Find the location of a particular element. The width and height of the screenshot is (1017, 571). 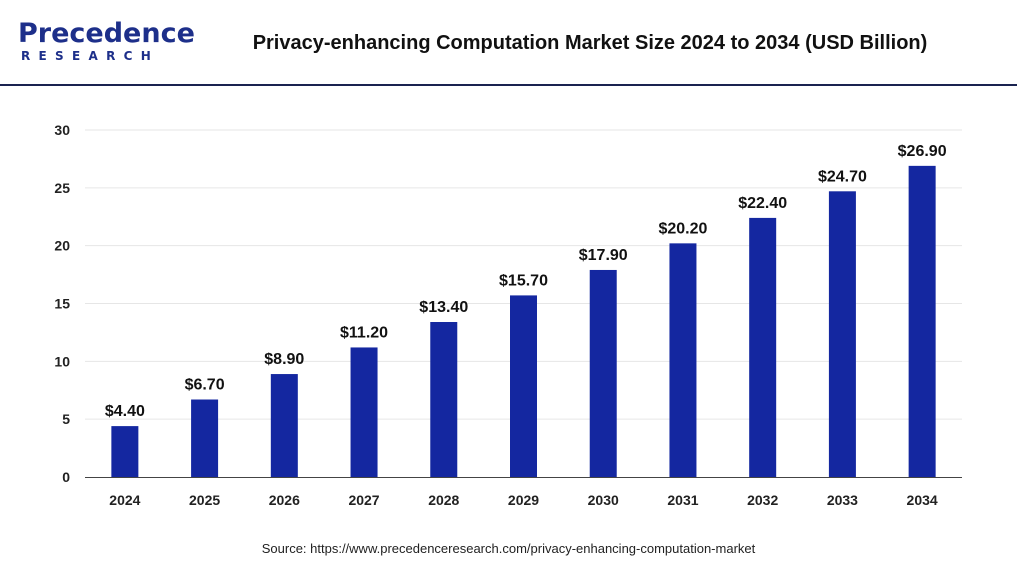

logo-wordmark: Precedence is located at coordinates (106, 33).